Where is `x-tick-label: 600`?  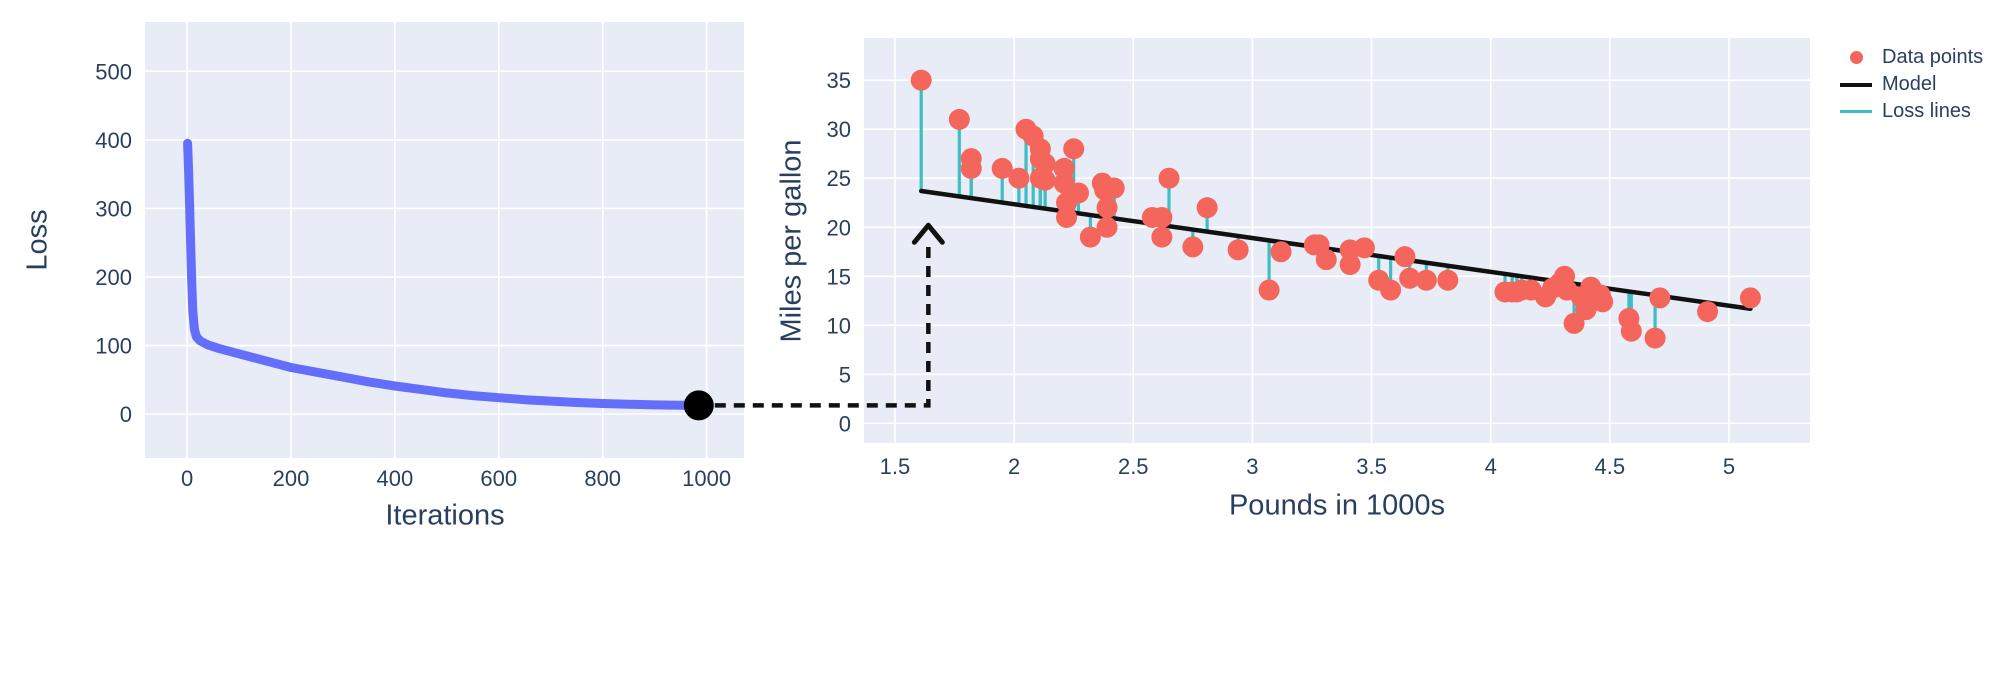 x-tick-label: 600 is located at coordinates (498, 478).